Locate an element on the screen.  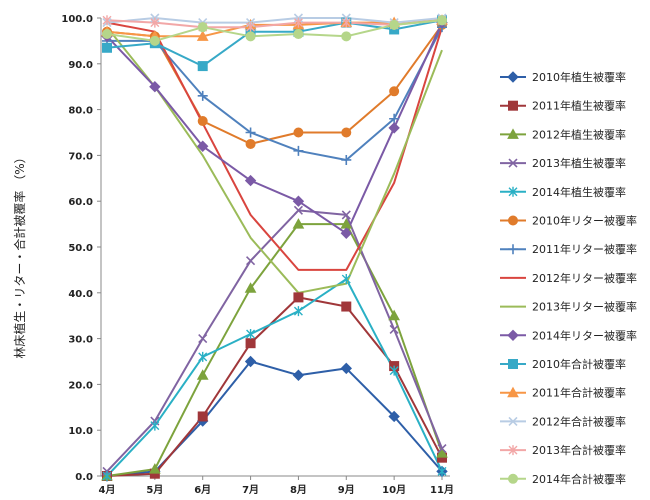
y-tick-label: 60.0 is located at coordinates (80, 202).